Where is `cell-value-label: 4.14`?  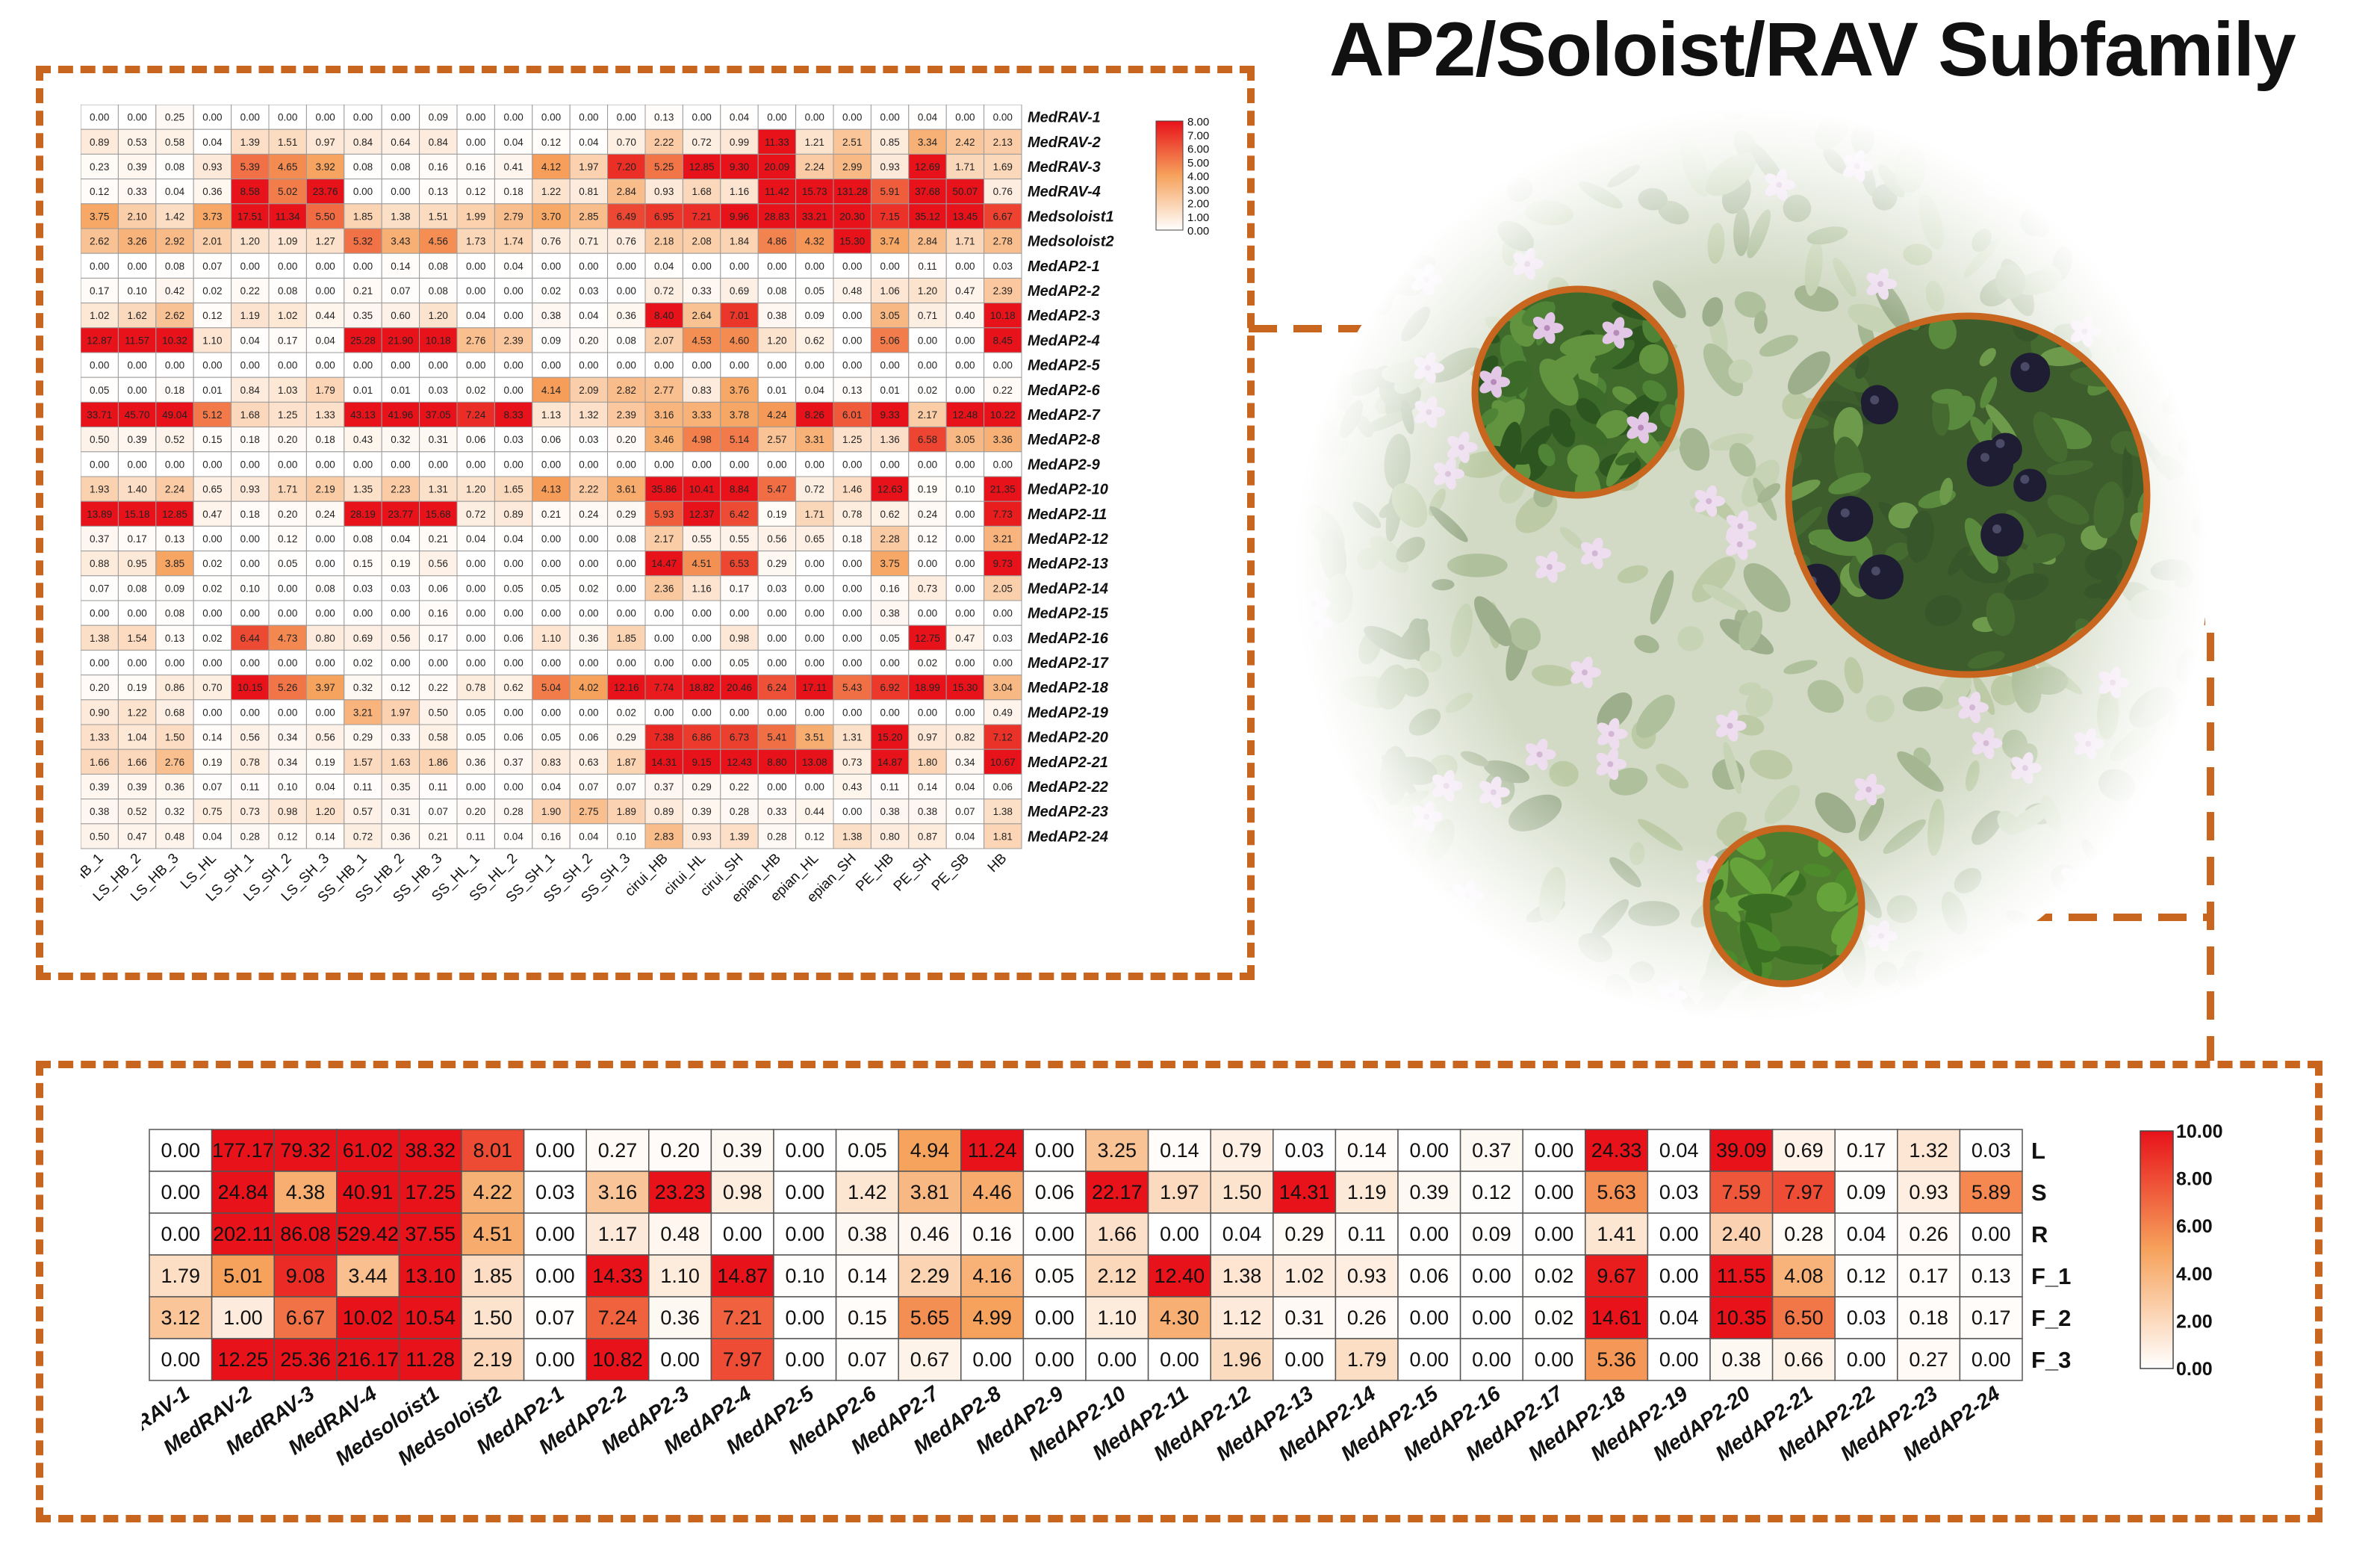
cell-value-label: 4.14 is located at coordinates (551, 390).